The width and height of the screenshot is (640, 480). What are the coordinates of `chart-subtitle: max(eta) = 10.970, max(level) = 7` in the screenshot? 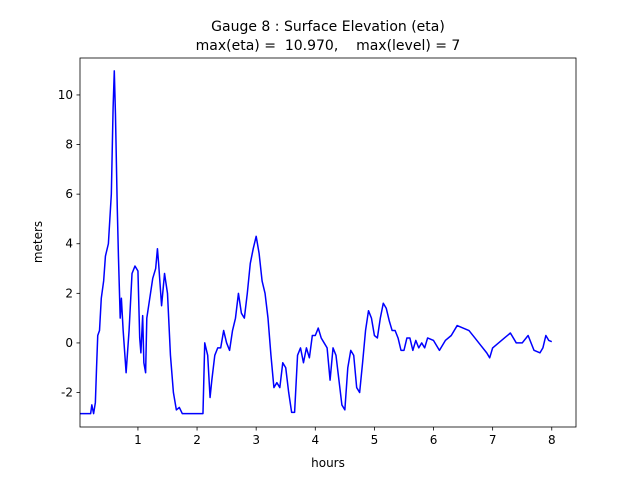 It's located at (328, 46).